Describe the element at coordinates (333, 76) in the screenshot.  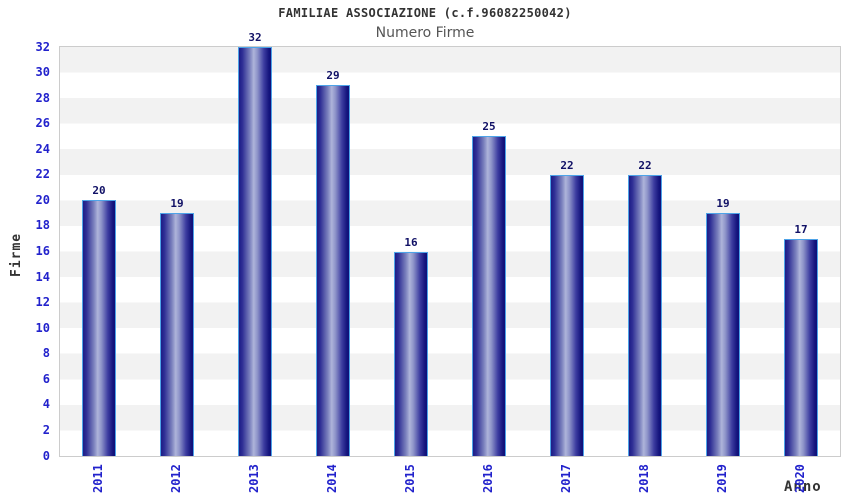
I see `bar-value-label: 29` at that location.